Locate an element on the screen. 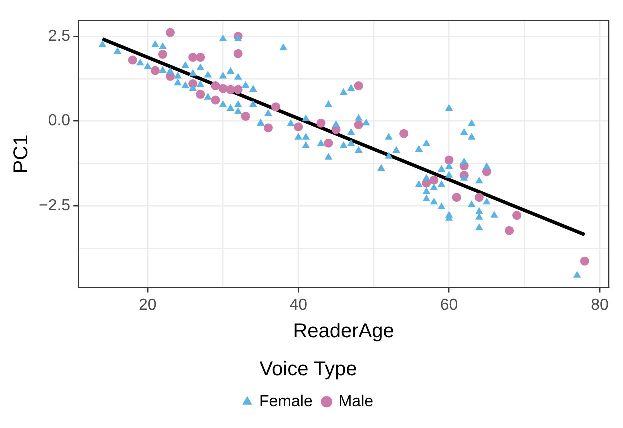  x-tick-label: 20 is located at coordinates (148, 305).